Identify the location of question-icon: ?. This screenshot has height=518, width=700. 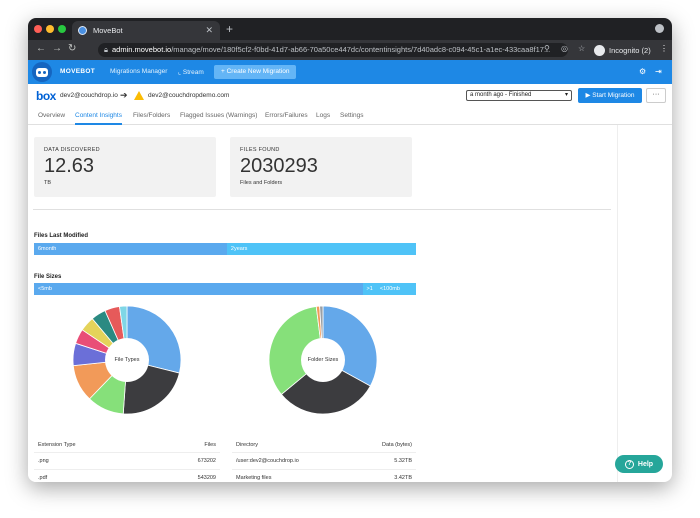
(629, 464).